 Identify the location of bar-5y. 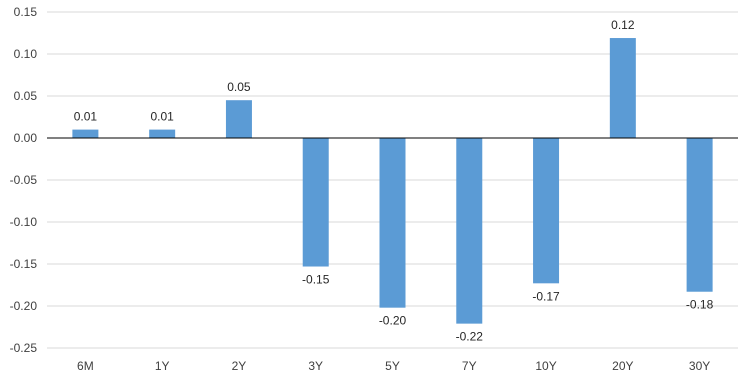
(392, 223).